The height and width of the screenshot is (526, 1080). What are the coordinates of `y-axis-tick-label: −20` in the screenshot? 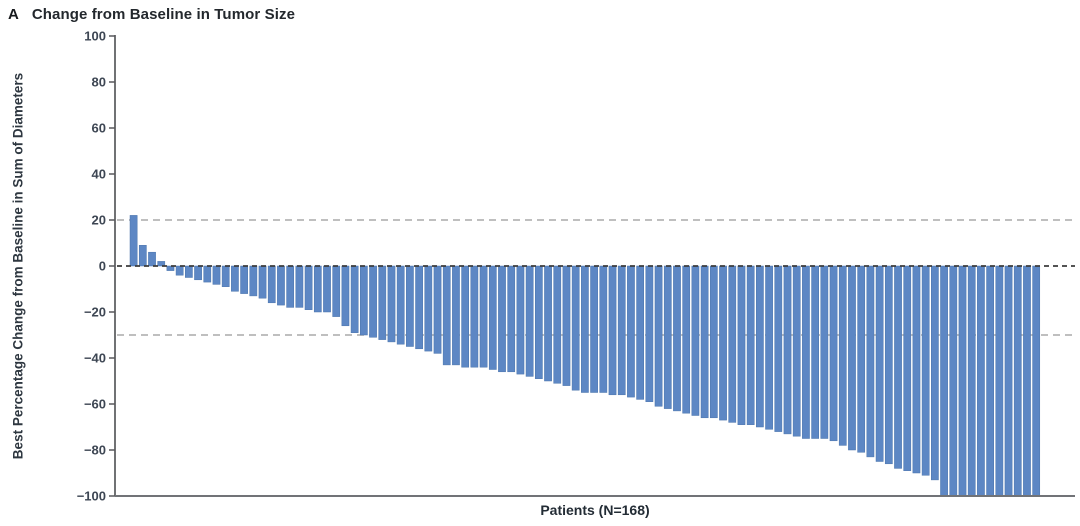 It's located at (95, 312).